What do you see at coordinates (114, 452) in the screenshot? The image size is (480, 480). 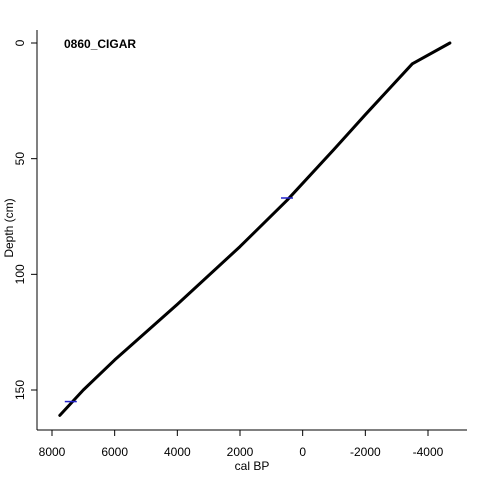 I see `x-tick-label: 6000` at bounding box center [114, 452].